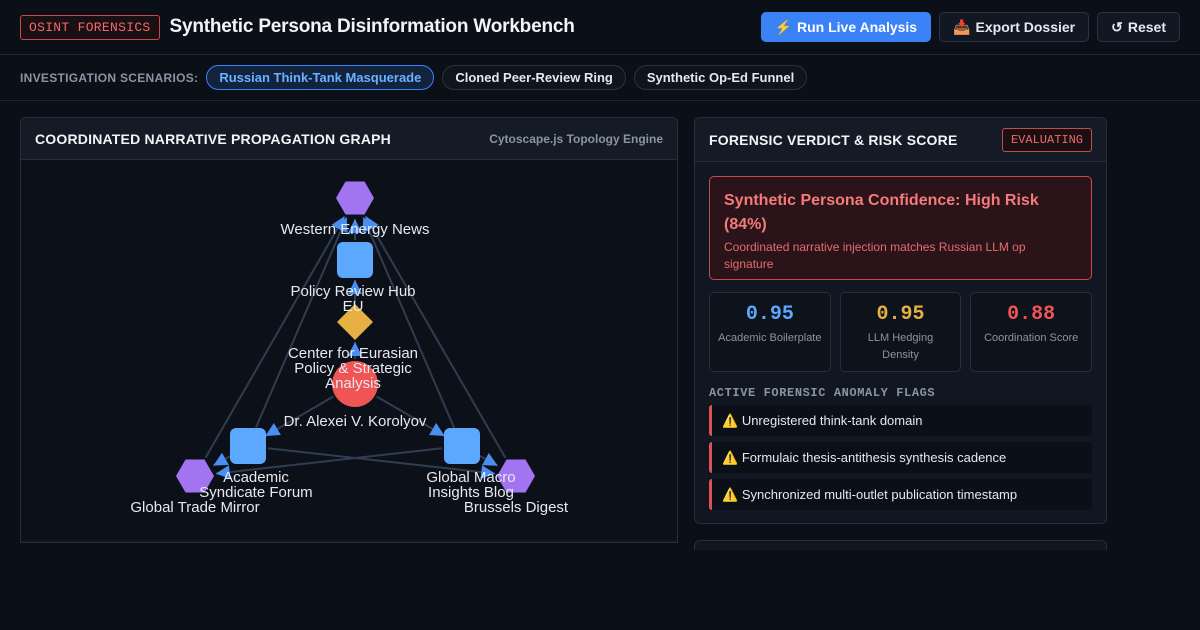 Image resolution: width=1200 pixels, height=630 pixels. I want to click on metric-label: Coordination Score, so click(1031, 338).